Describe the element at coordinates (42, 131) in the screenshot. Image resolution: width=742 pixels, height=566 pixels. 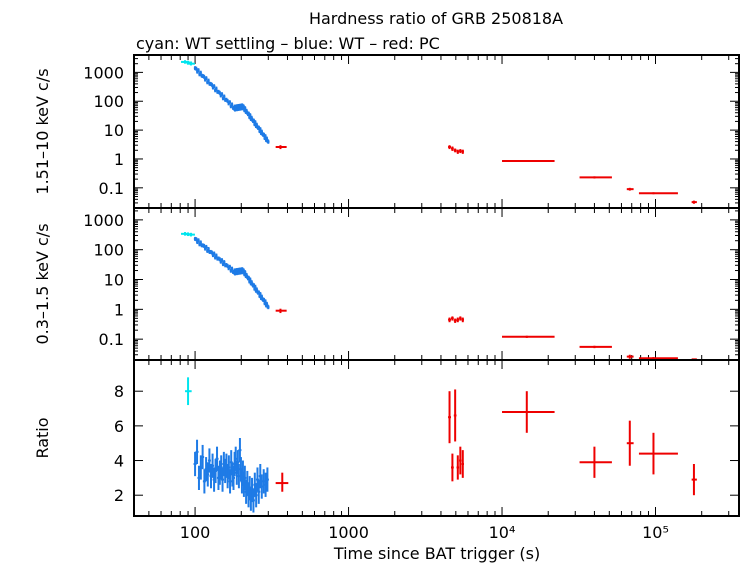
I see `y-axis-label: 1.51–10 keV c/s` at that location.